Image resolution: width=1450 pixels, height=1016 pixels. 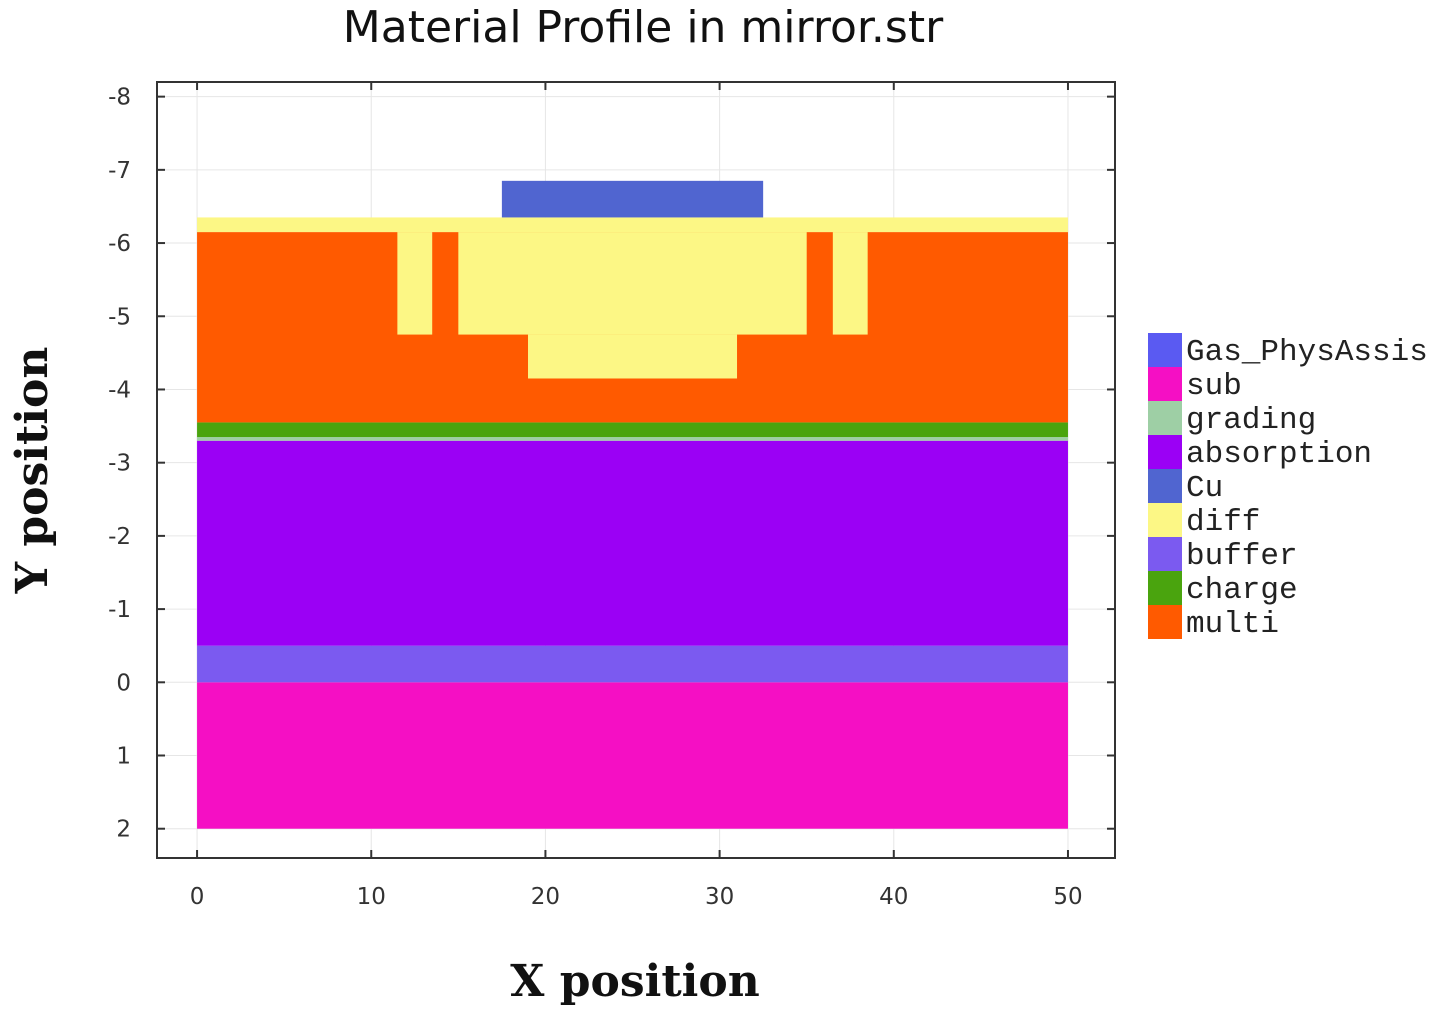 What do you see at coordinates (119, 464) in the screenshot?
I see `y-tick-label: -3` at bounding box center [119, 464].